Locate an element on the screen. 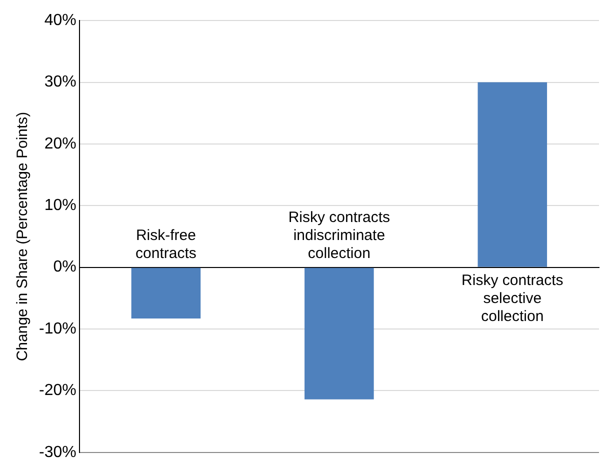 The image size is (611, 473). y-tick-label: 10% is located at coordinates (60, 205).